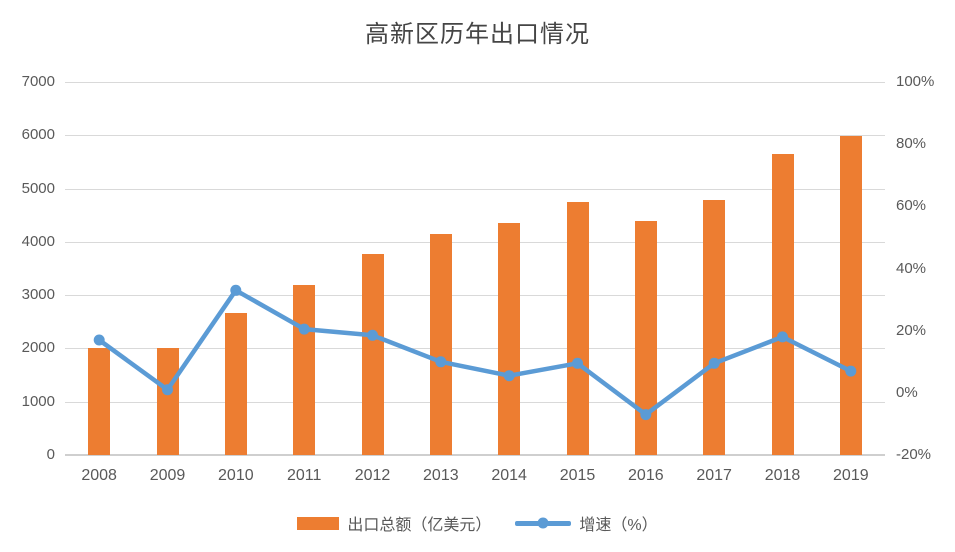  What do you see at coordinates (50, 454) in the screenshot?
I see `left-axis-tick: 0` at bounding box center [50, 454].